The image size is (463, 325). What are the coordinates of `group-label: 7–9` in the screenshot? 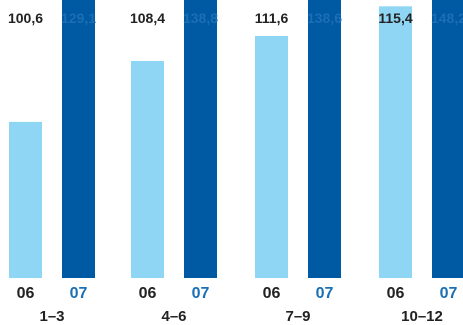 It's located at (297, 316).